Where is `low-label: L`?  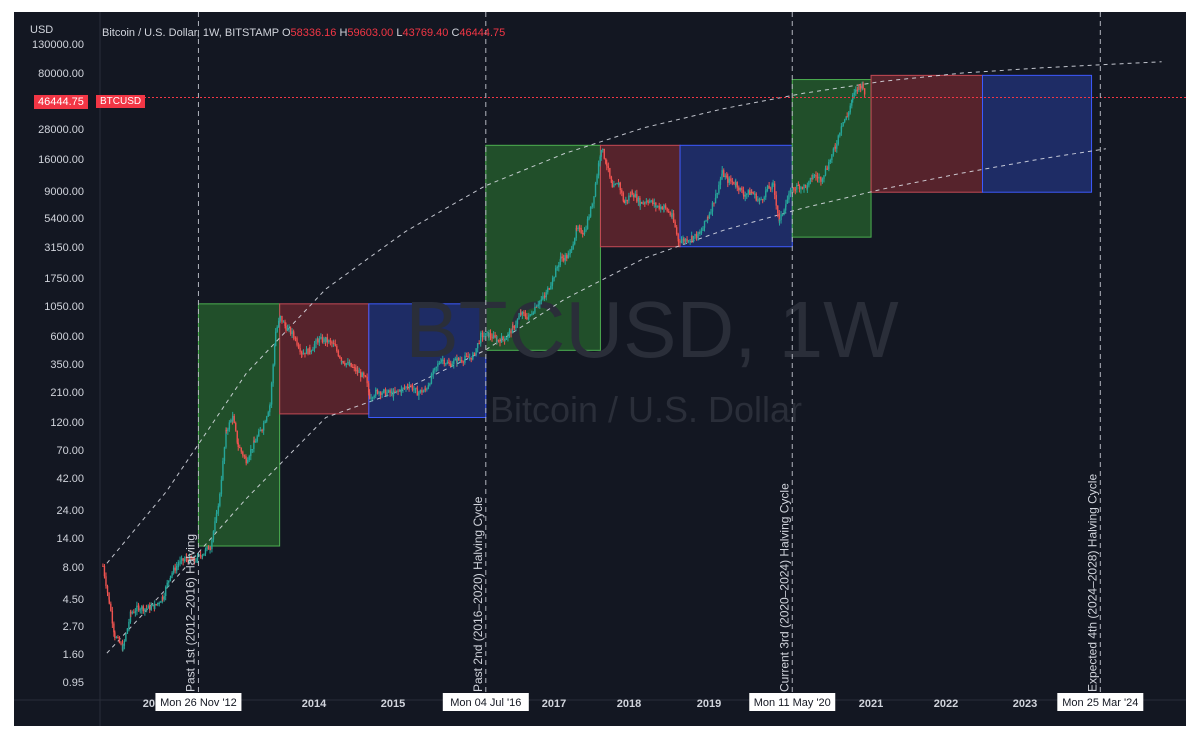 low-label: L is located at coordinates (399, 33).